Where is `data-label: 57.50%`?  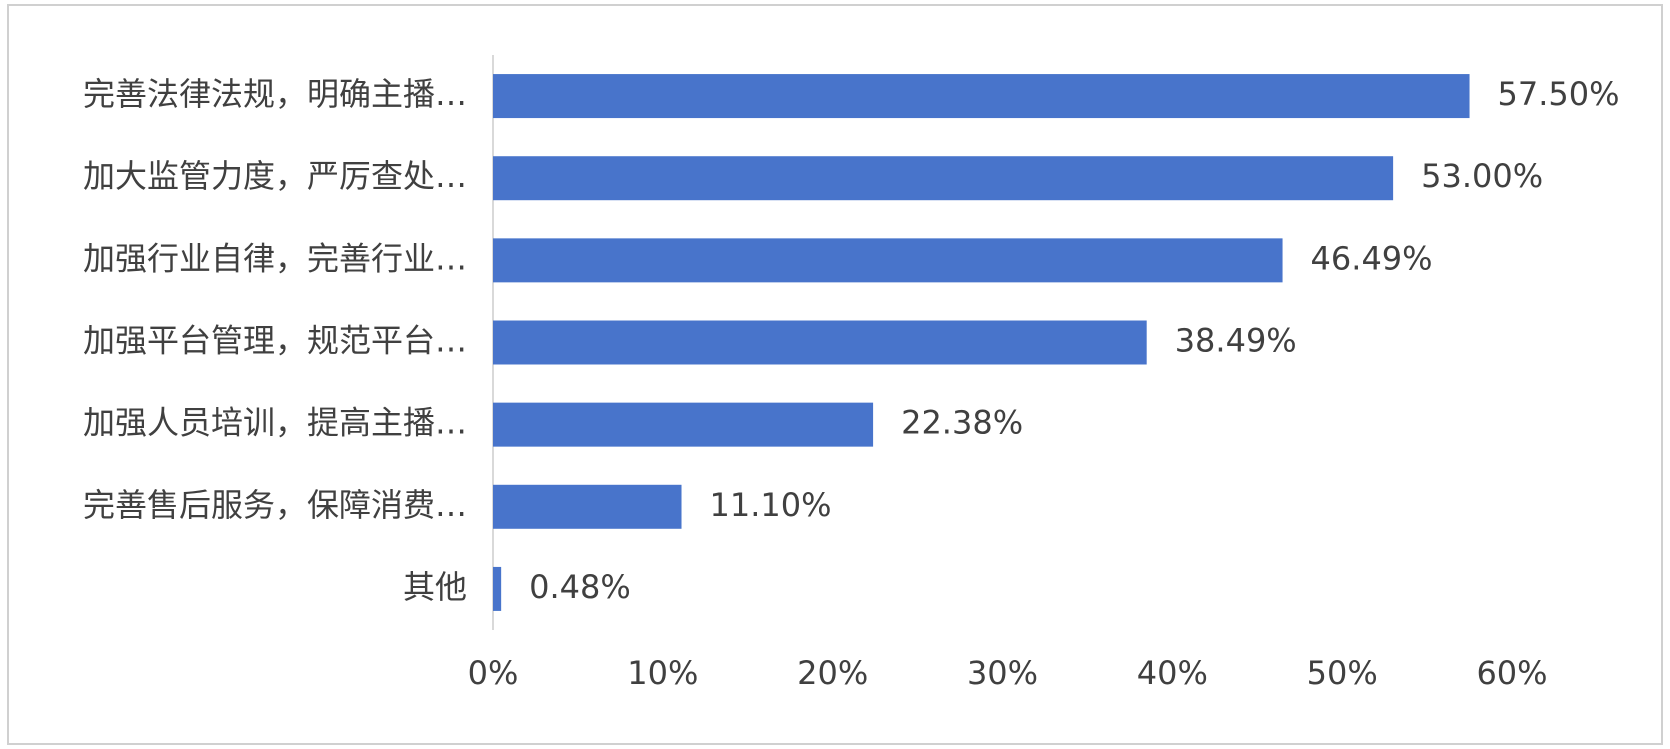 data-label: 57.50% is located at coordinates (1559, 94).